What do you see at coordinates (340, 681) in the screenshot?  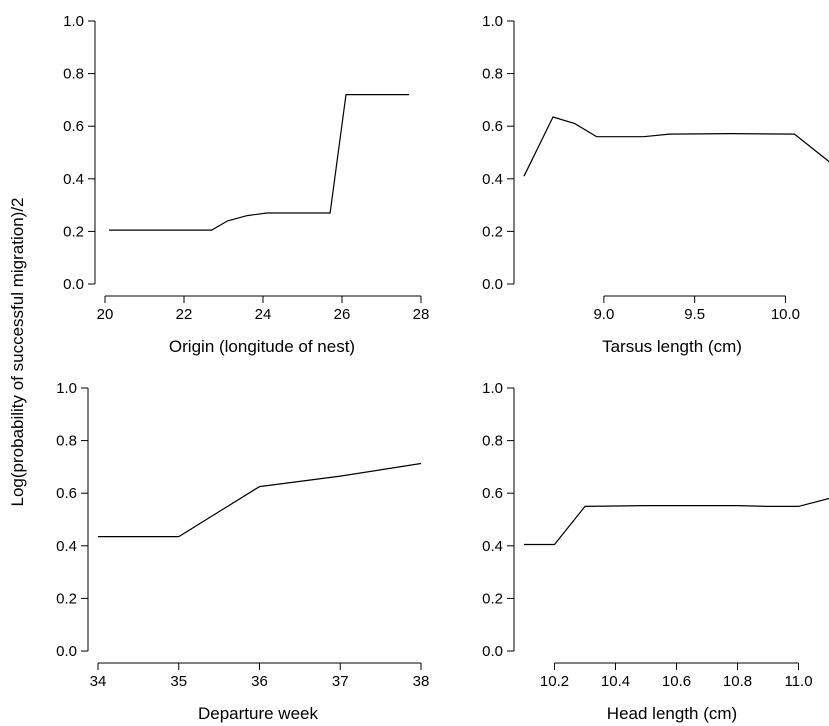 I see `x-tick-label: 37` at bounding box center [340, 681].